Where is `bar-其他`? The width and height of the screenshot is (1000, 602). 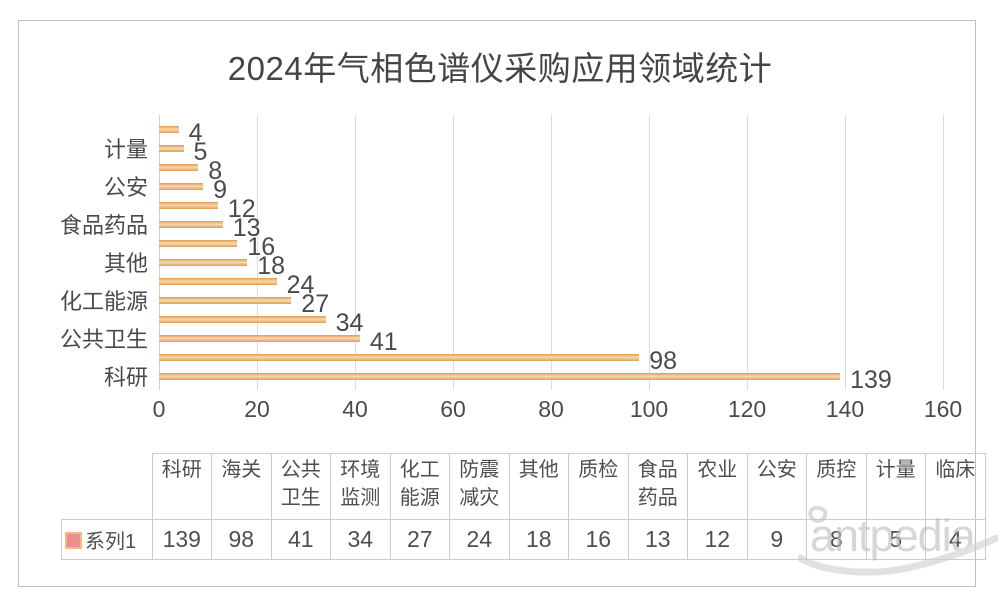
bar-其他 is located at coordinates (203, 263).